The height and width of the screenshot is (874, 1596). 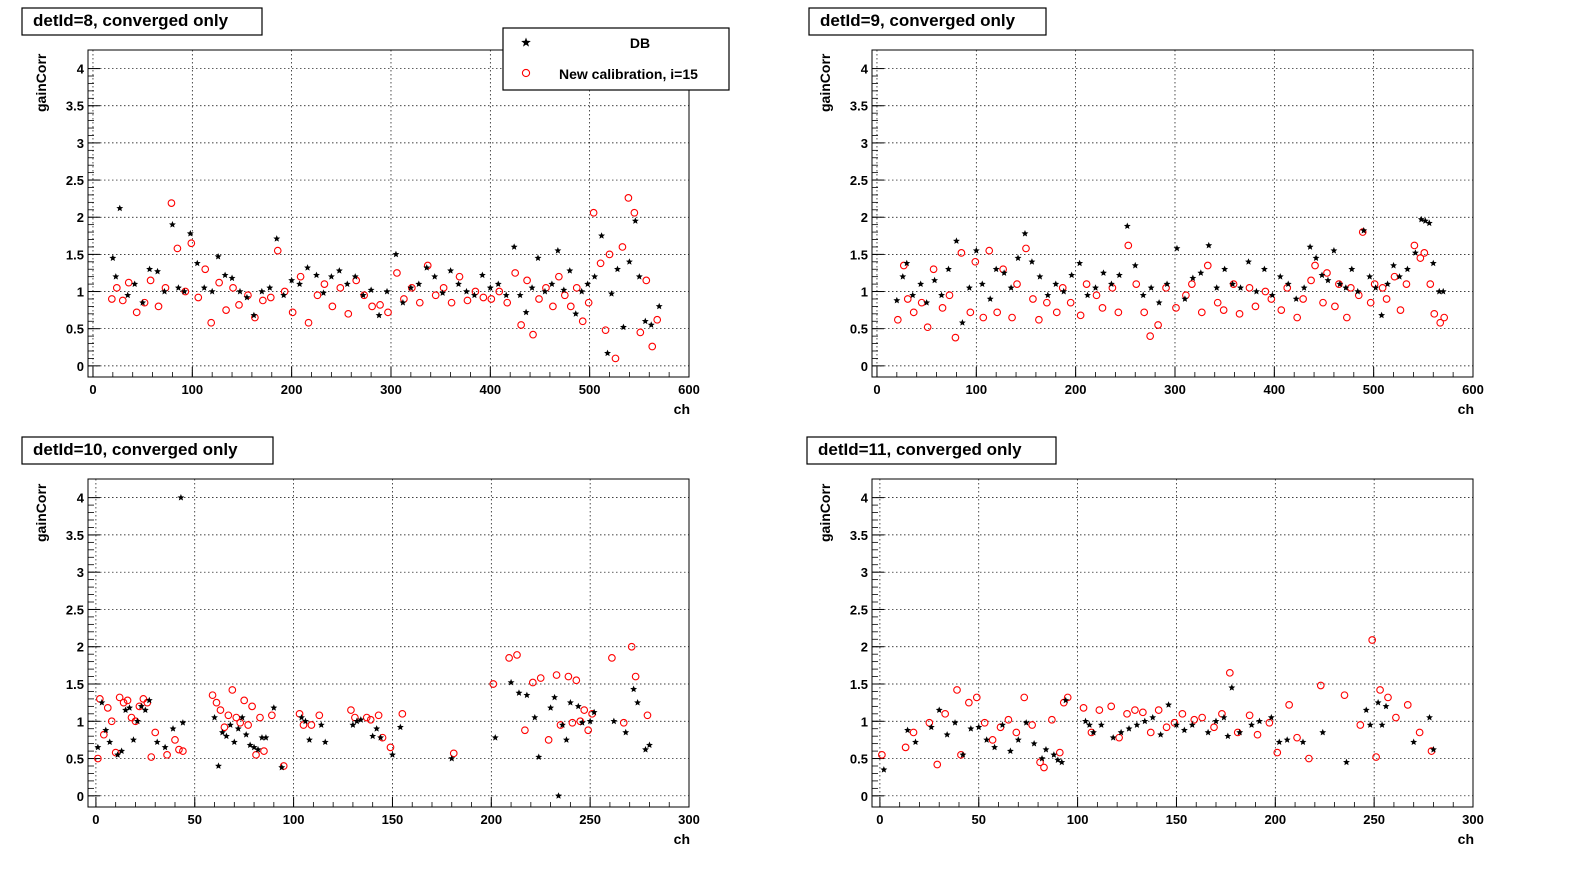 What do you see at coordinates (865, 69) in the screenshot?
I see `y-tick-label: 4` at bounding box center [865, 69].